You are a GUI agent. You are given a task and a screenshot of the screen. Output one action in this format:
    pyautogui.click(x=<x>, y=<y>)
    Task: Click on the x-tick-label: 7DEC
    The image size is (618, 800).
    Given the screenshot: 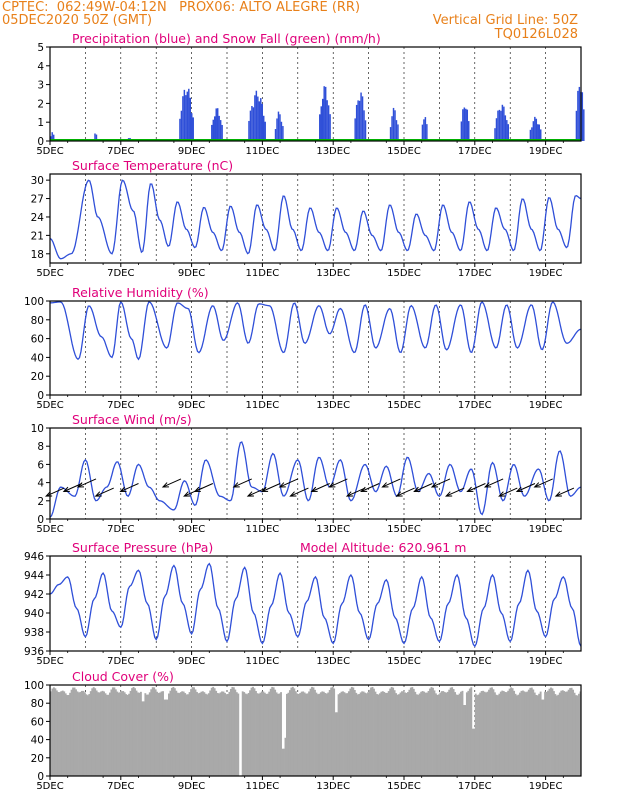 What is the action you would take?
    pyautogui.click(x=120, y=405)
    